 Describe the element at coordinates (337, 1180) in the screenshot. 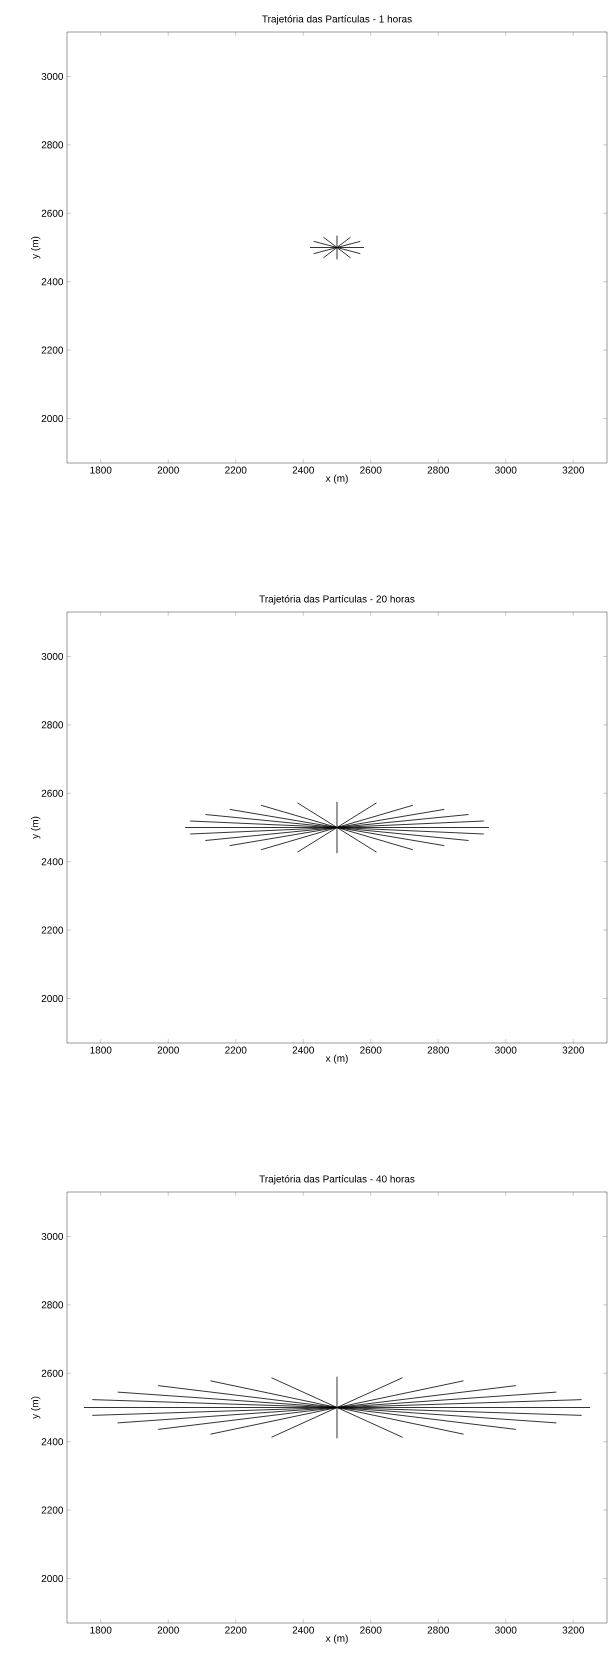

I see `chart-title: Trajetória das Partículas - 40 horas` at that location.